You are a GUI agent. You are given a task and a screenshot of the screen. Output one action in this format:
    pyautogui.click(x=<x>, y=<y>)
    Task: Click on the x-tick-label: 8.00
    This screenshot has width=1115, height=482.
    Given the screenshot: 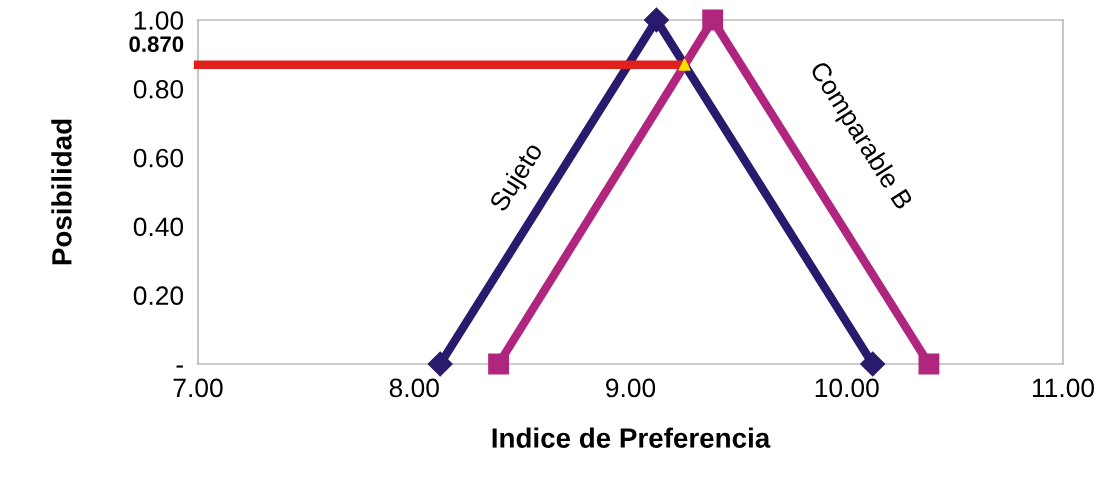 What is the action you would take?
    pyautogui.click(x=414, y=388)
    